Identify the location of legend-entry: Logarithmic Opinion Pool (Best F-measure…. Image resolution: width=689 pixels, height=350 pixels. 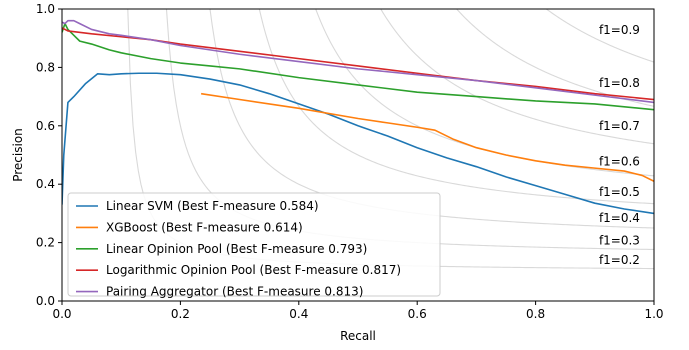
(253, 270).